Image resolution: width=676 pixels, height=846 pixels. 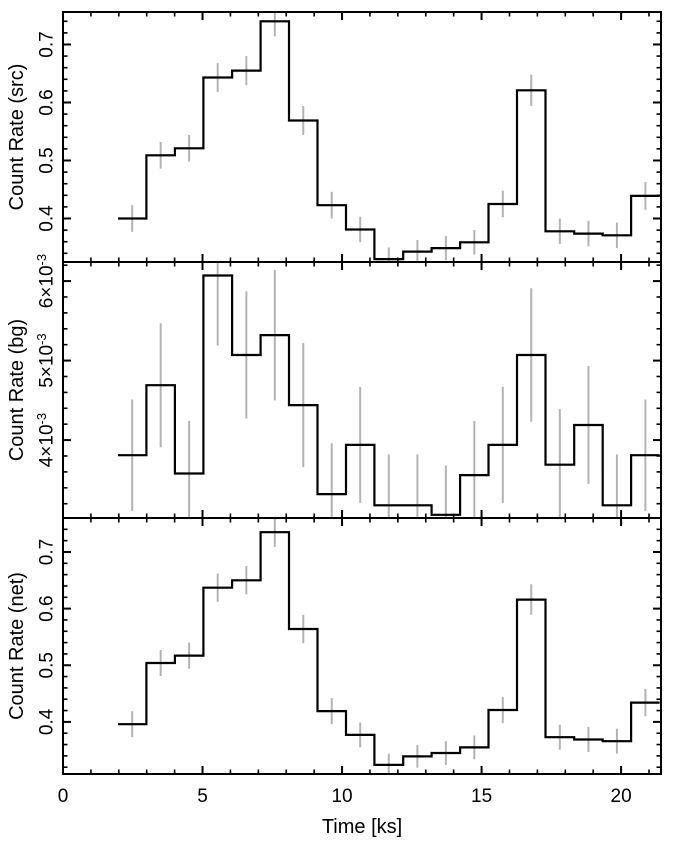 What do you see at coordinates (46, 281) in the screenshot?
I see `y-tick-label-bg: 6×10-3` at bounding box center [46, 281].